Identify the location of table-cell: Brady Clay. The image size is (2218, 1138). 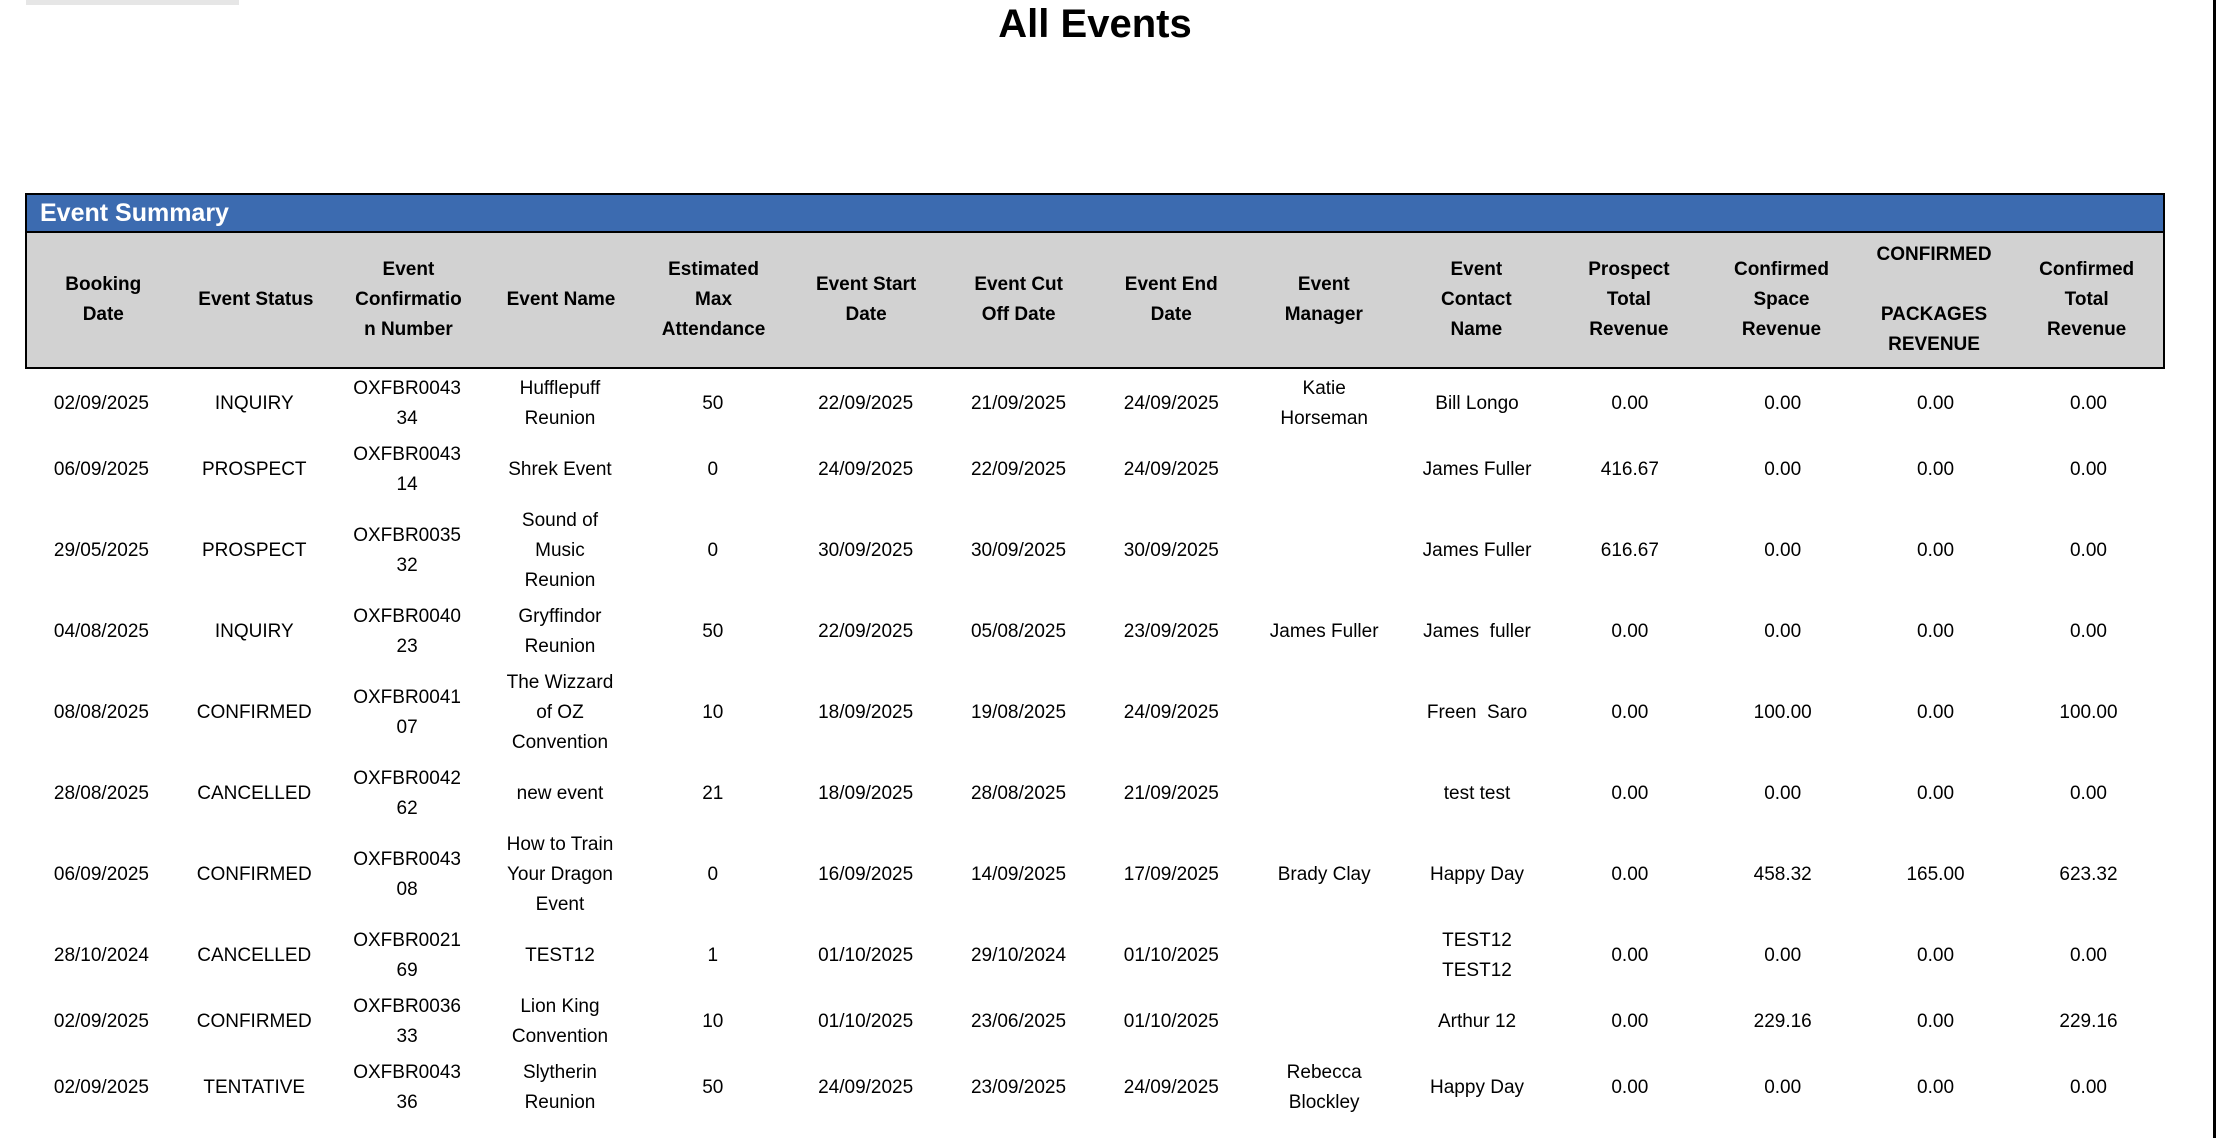
(1324, 874).